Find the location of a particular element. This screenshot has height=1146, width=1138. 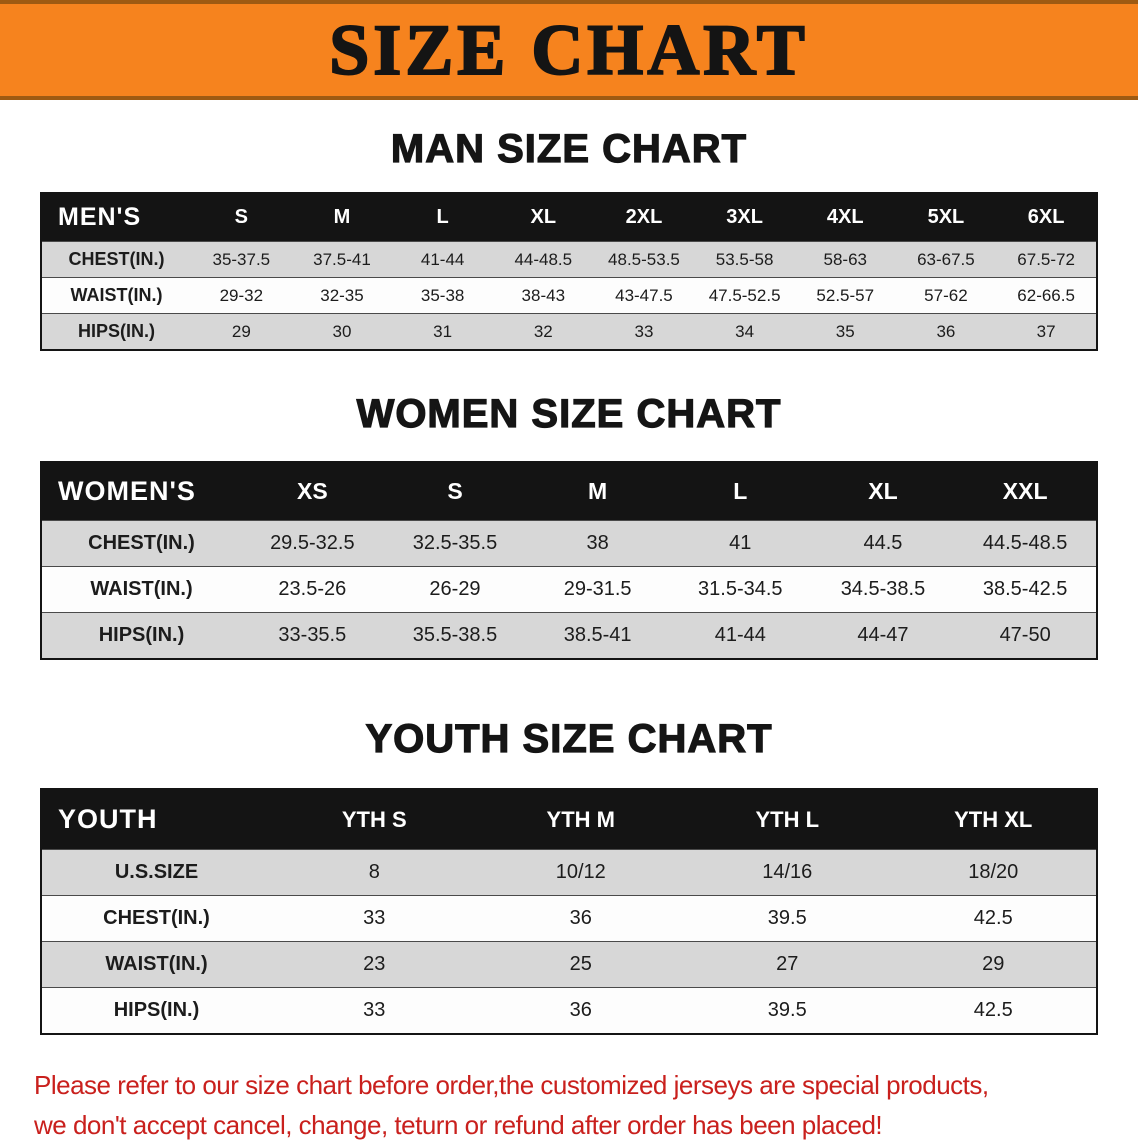

youth-size-column-header: YTH XL is located at coordinates (993, 819).